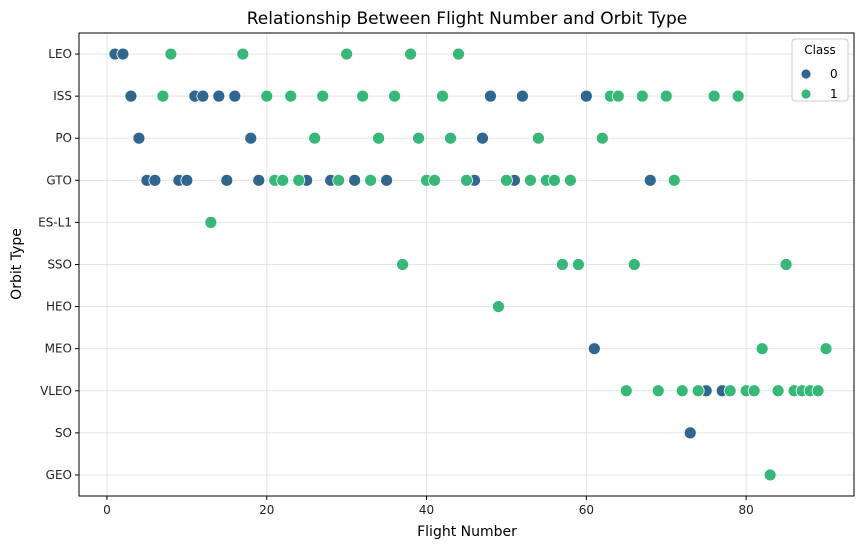 The image size is (864, 549). I want to click on legend-label-1: 1, so click(834, 94).